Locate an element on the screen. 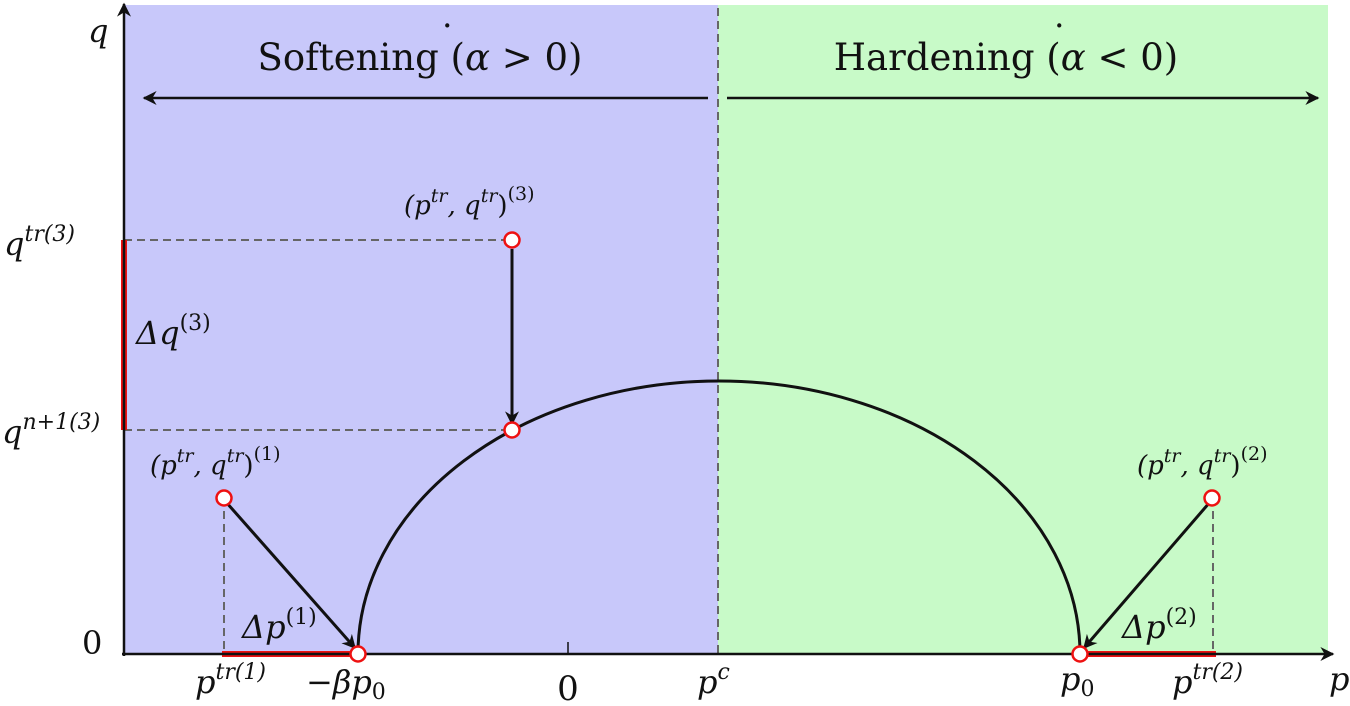  neg-beta-p0-tick-label: −βp0 is located at coordinates (346, 684).